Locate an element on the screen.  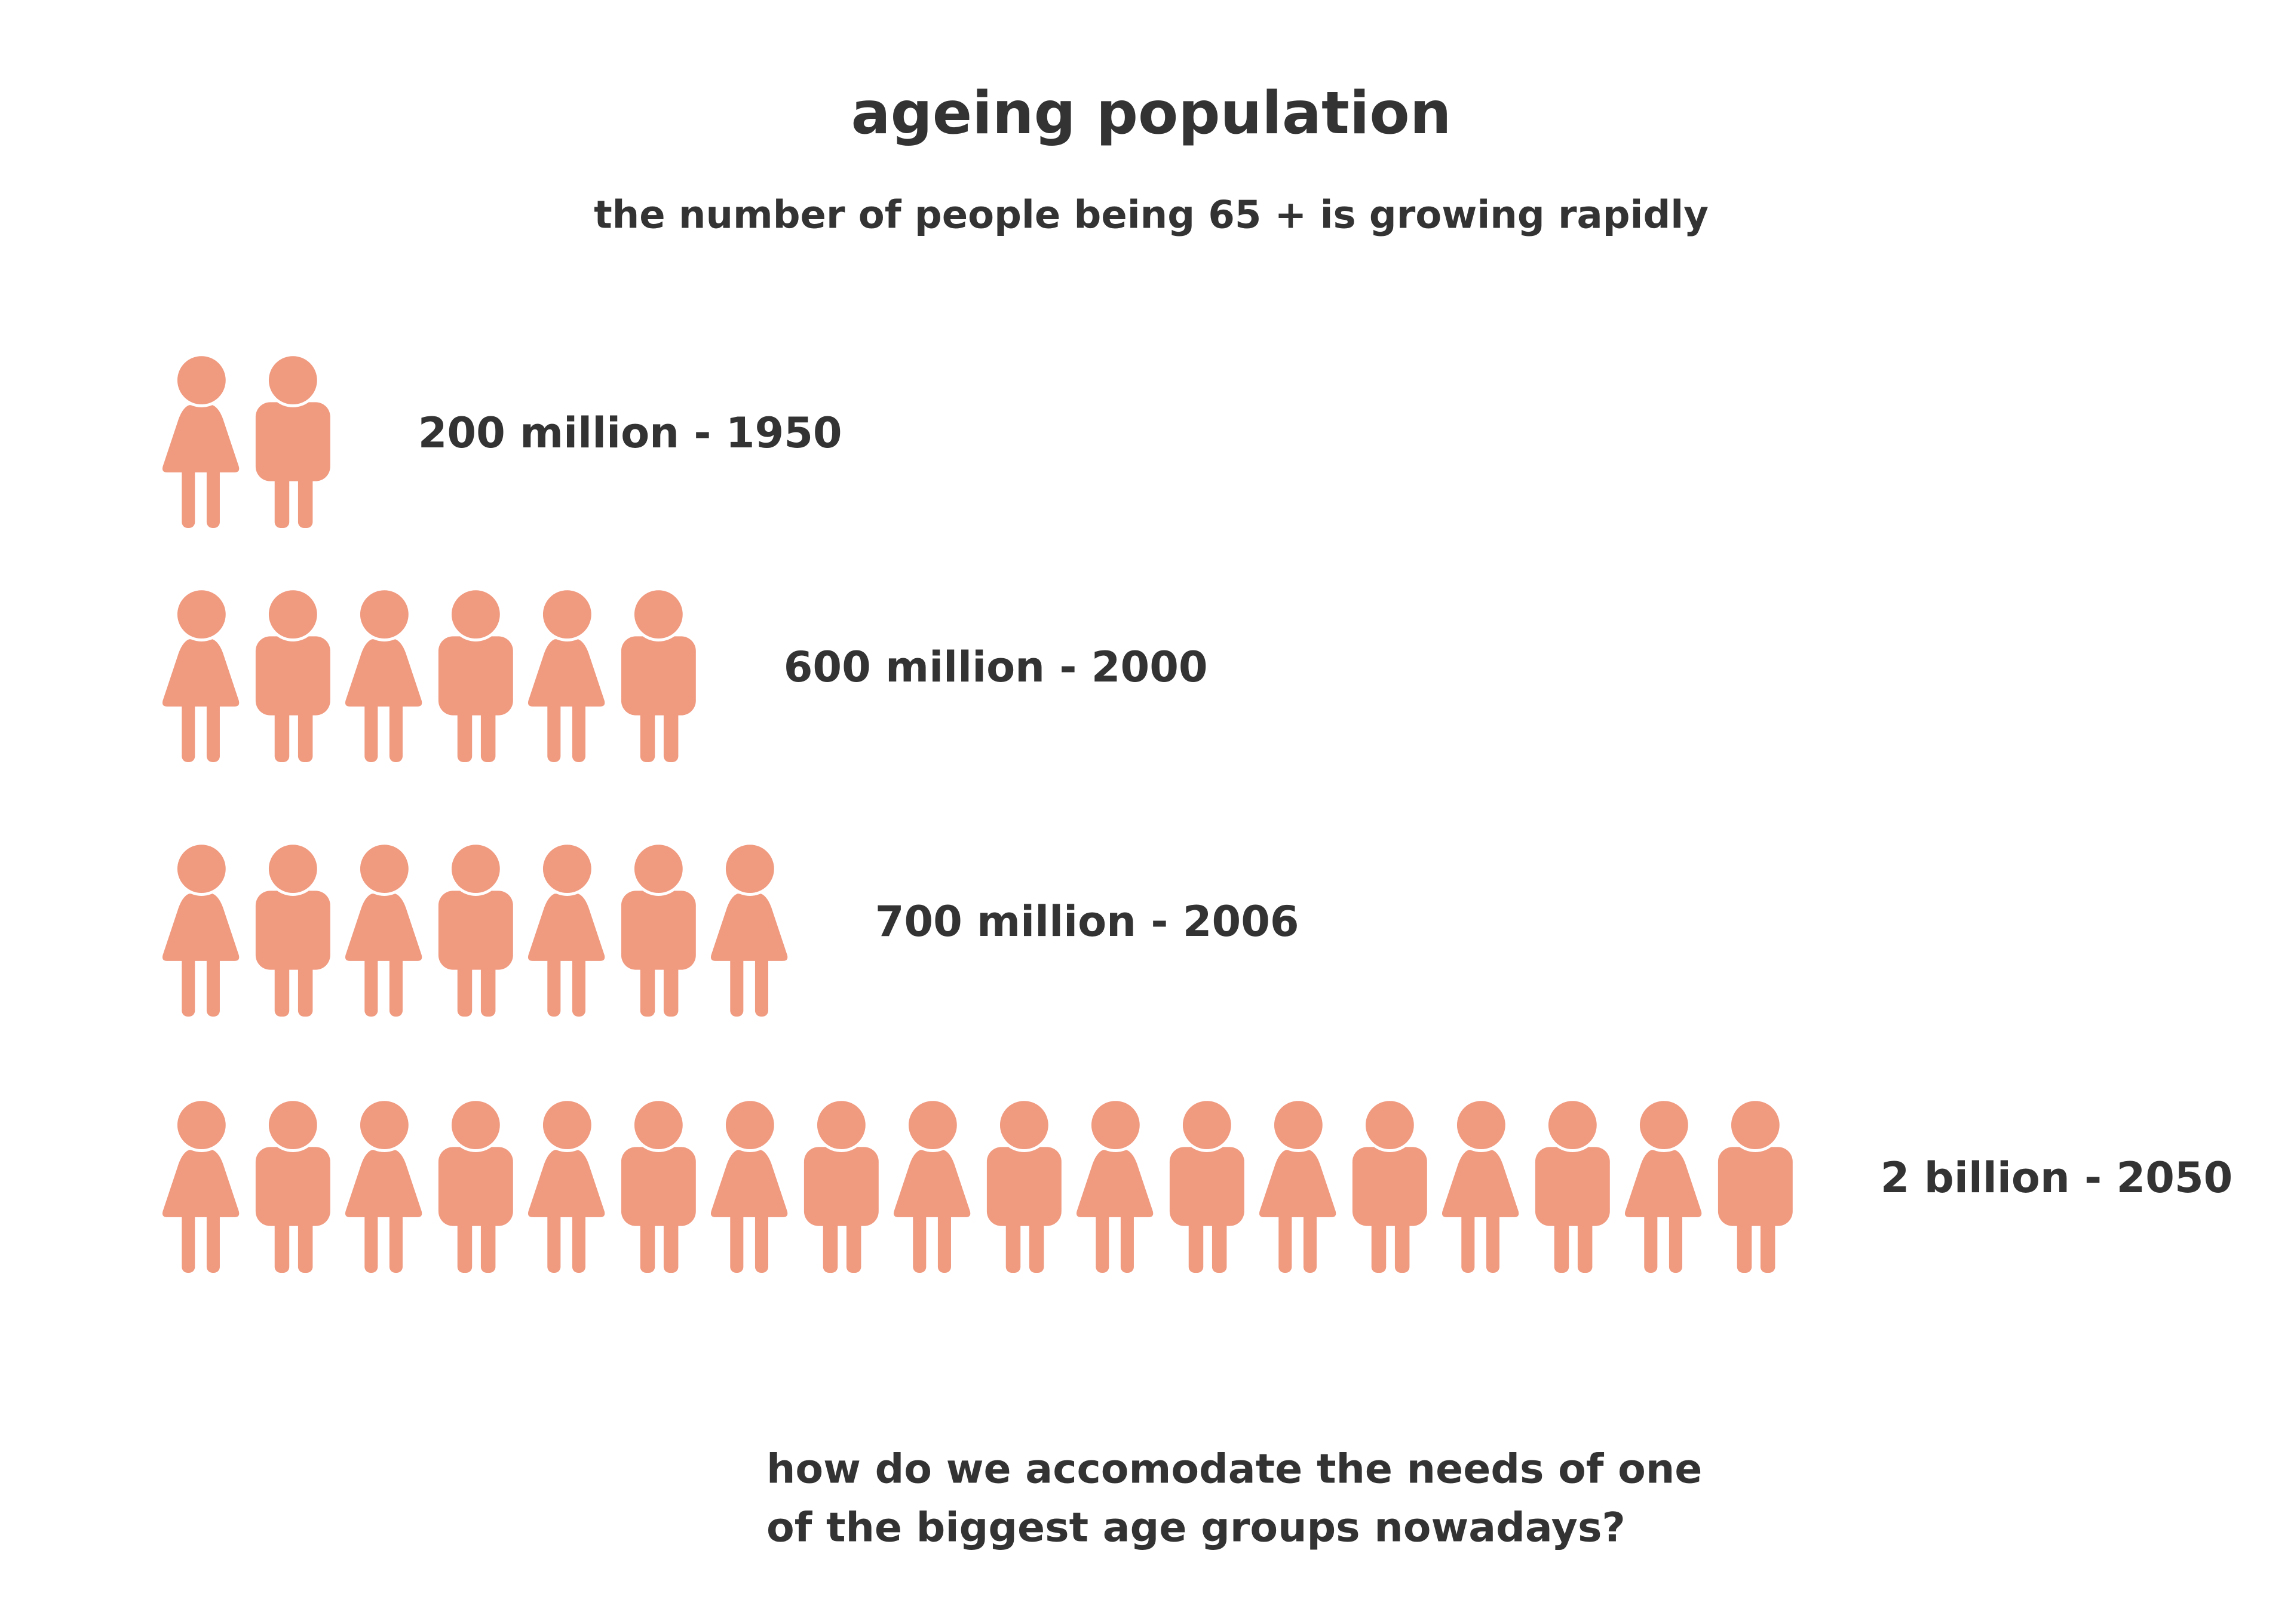
row-label: 600 million - 2000 is located at coordinates (996, 667).